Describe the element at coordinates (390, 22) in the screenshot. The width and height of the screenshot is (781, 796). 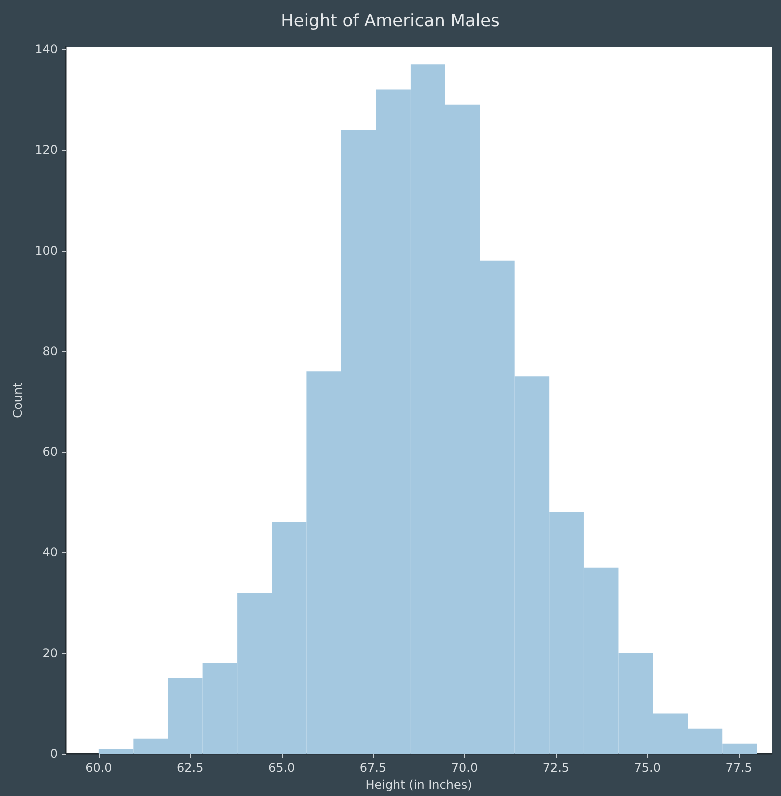
I see `chart-title: Height of American Males` at that location.